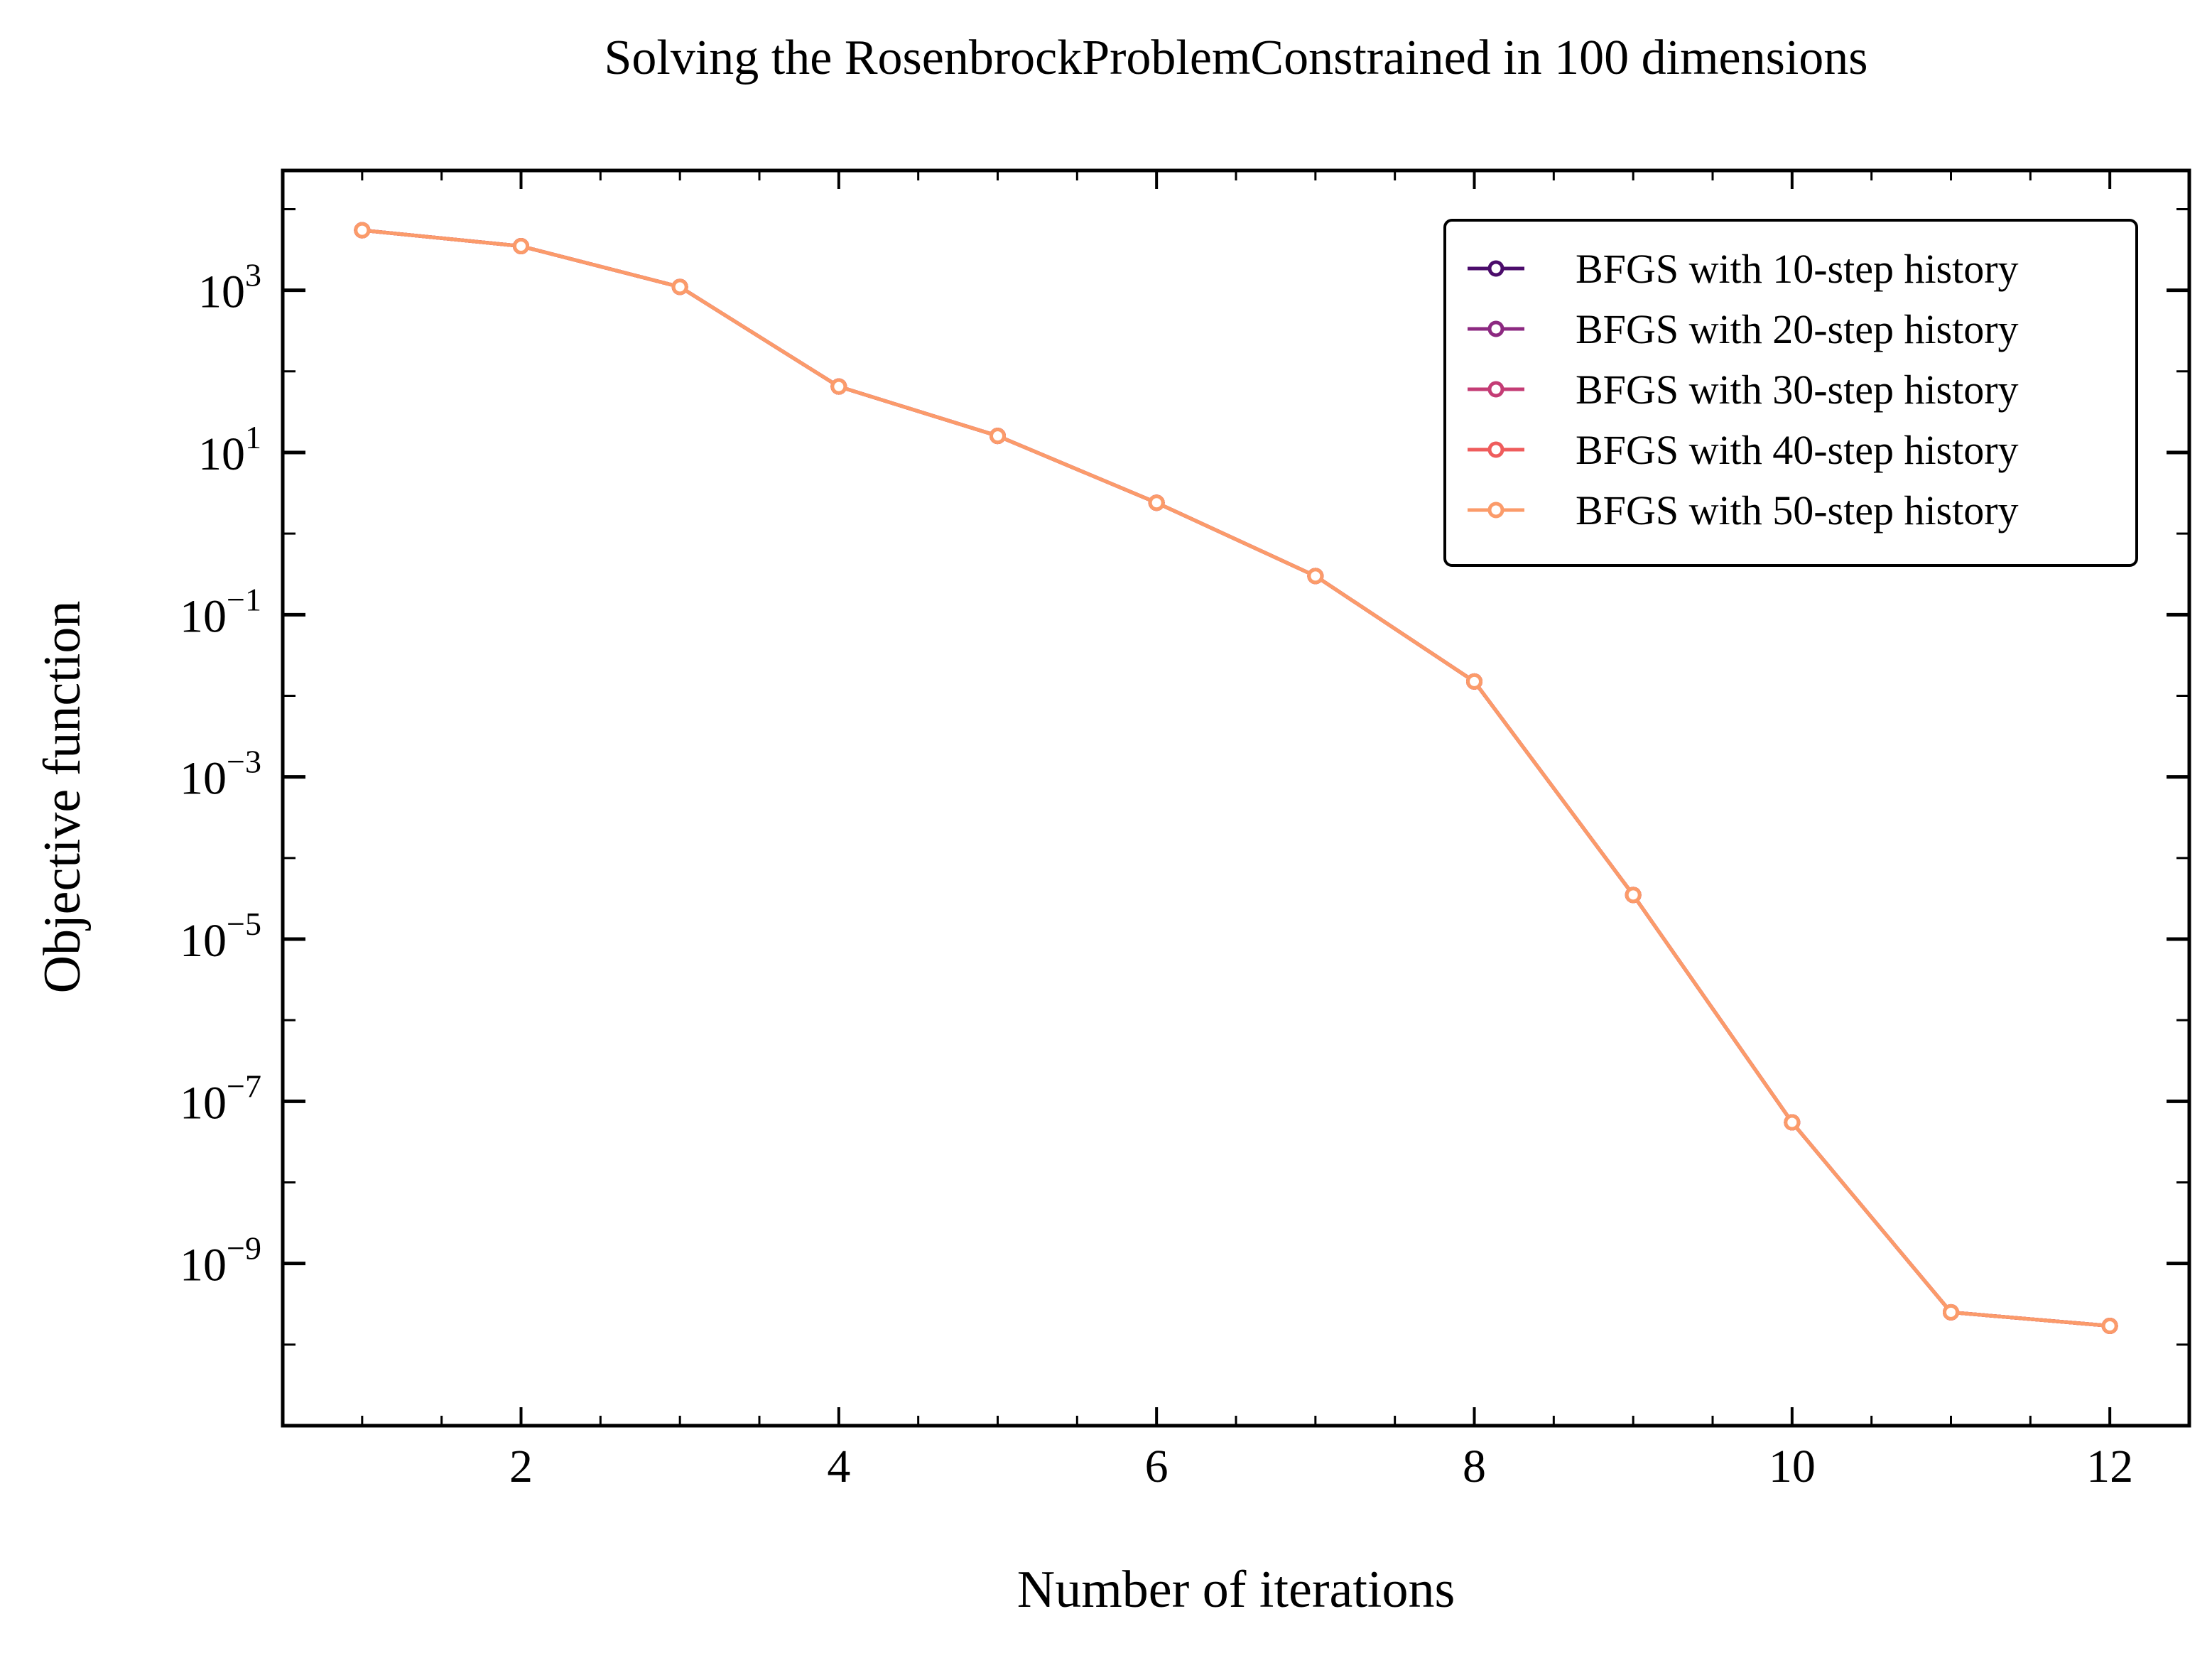 Image resolution: width=2212 pixels, height=1653 pixels. Describe the element at coordinates (1797, 269) in the screenshot. I see `legend-label: BFGS with 10-step history` at that location.